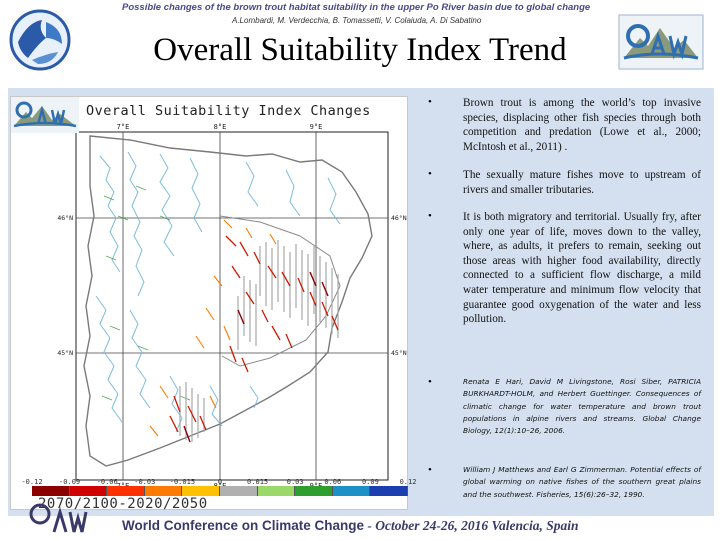  Describe the element at coordinates (316, 127) in the screenshot. I see `map-top-tick: 9°E` at that location.